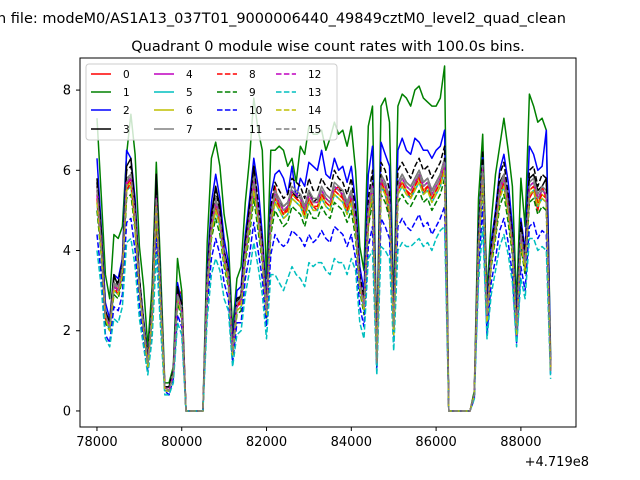 This screenshot has width=640, height=480. What do you see at coordinates (181, 442) in the screenshot?
I see `x-tick-label: 80000` at bounding box center [181, 442].